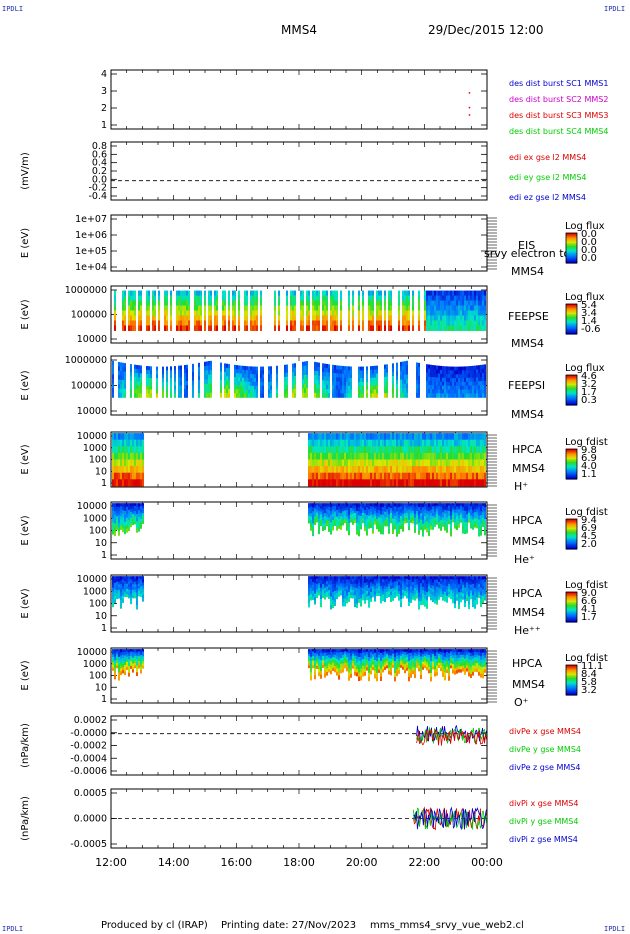 The height and width of the screenshot is (934, 630). Describe the element at coordinates (591, 329) in the screenshot. I see `colorbar-tick-label: -0.6` at that location.